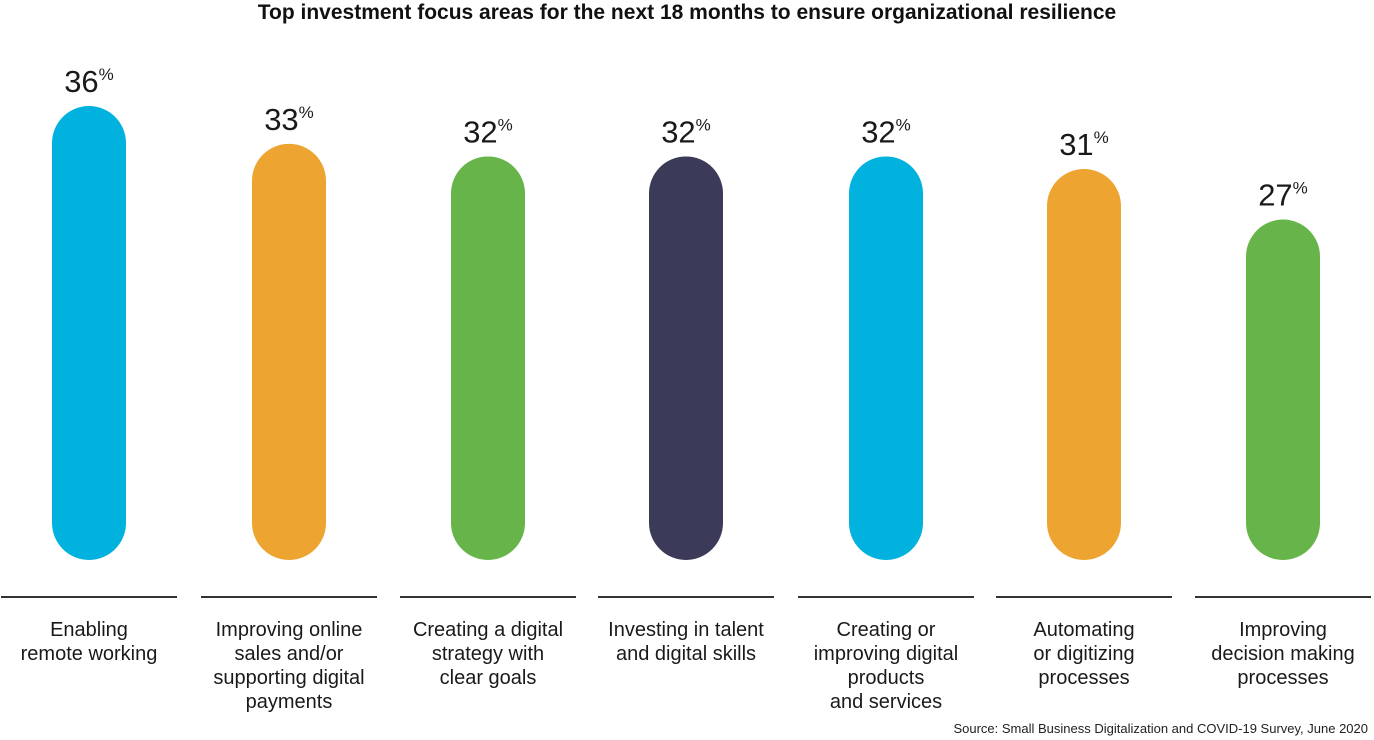  Describe the element at coordinates (686, 642) in the screenshot. I see `category-label-4: Investing in talent and digital skills` at that location.